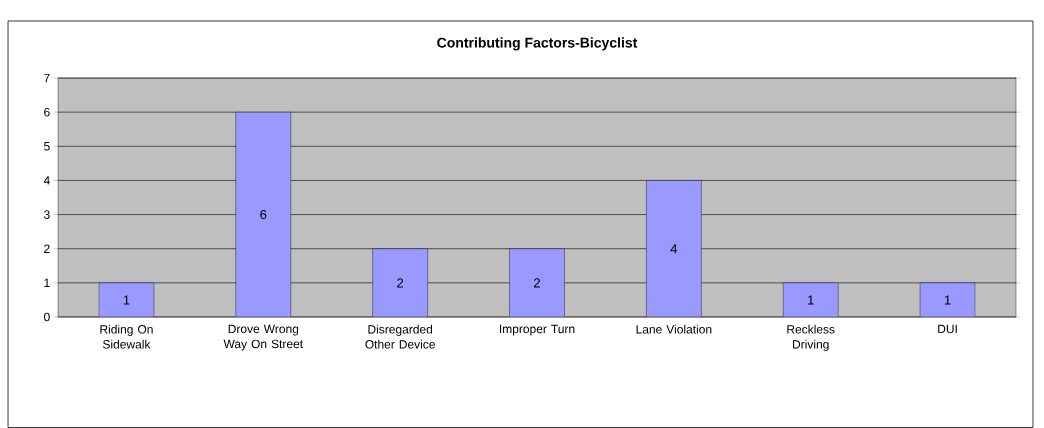 The width and height of the screenshot is (1044, 428). I want to click on x-tick-label: Improper Turn, so click(537, 330).